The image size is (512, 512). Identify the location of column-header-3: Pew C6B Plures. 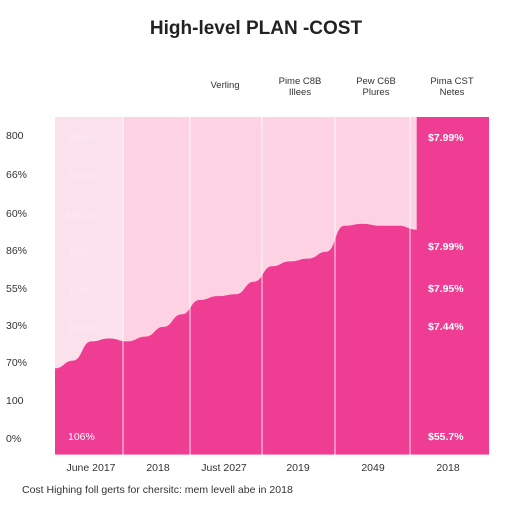
(376, 87).